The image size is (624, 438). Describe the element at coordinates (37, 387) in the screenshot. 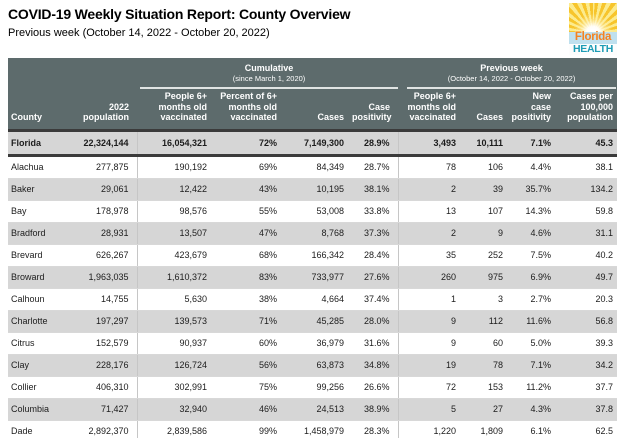

I see `county-name-cell: Collier` at that location.